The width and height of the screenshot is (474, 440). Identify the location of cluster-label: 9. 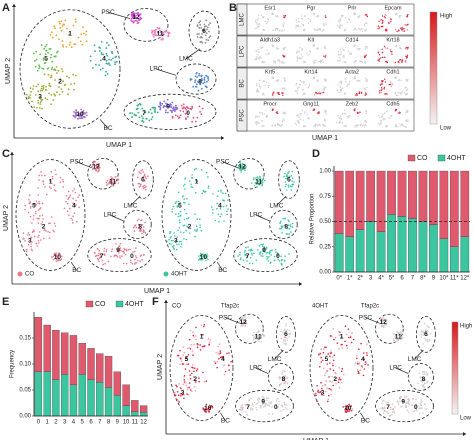
(403, 401).